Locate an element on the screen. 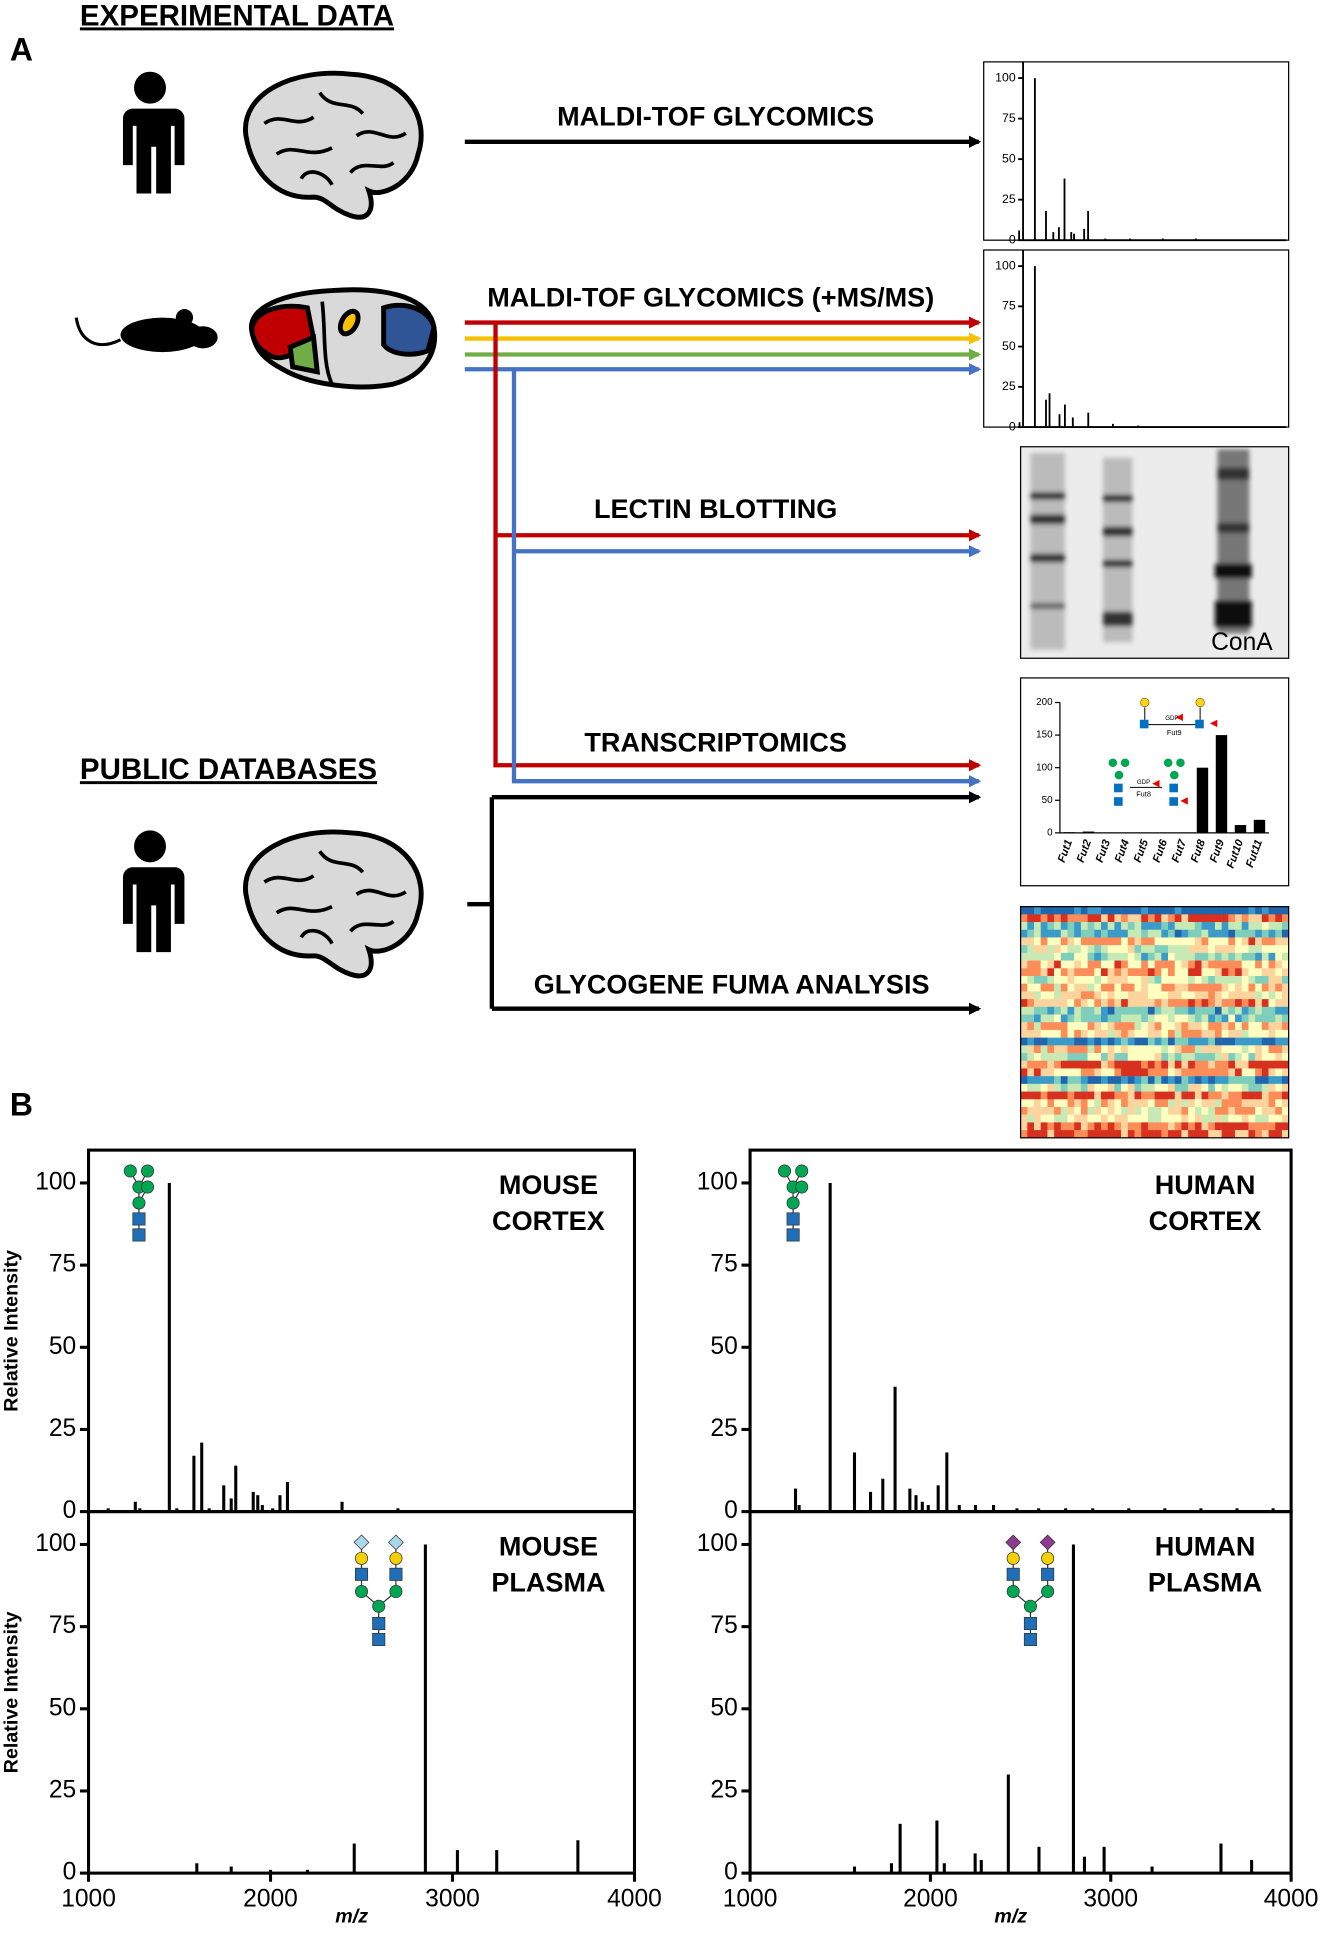  arrow-label: LECTIN BLOTTING is located at coordinates (715, 509).